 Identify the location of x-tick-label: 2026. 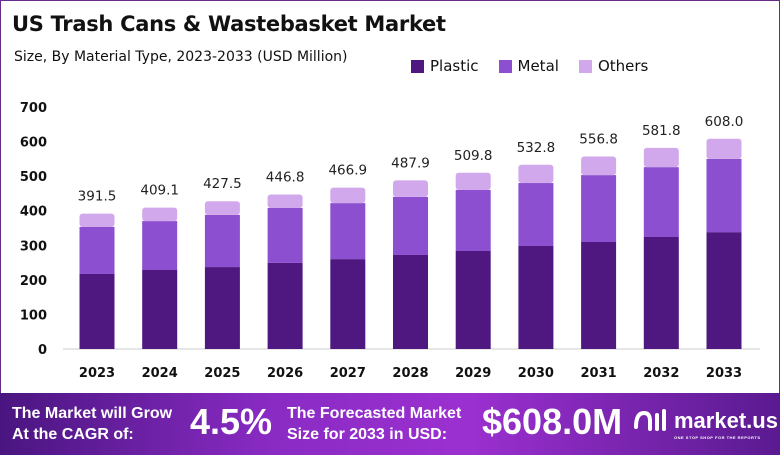
(285, 373).